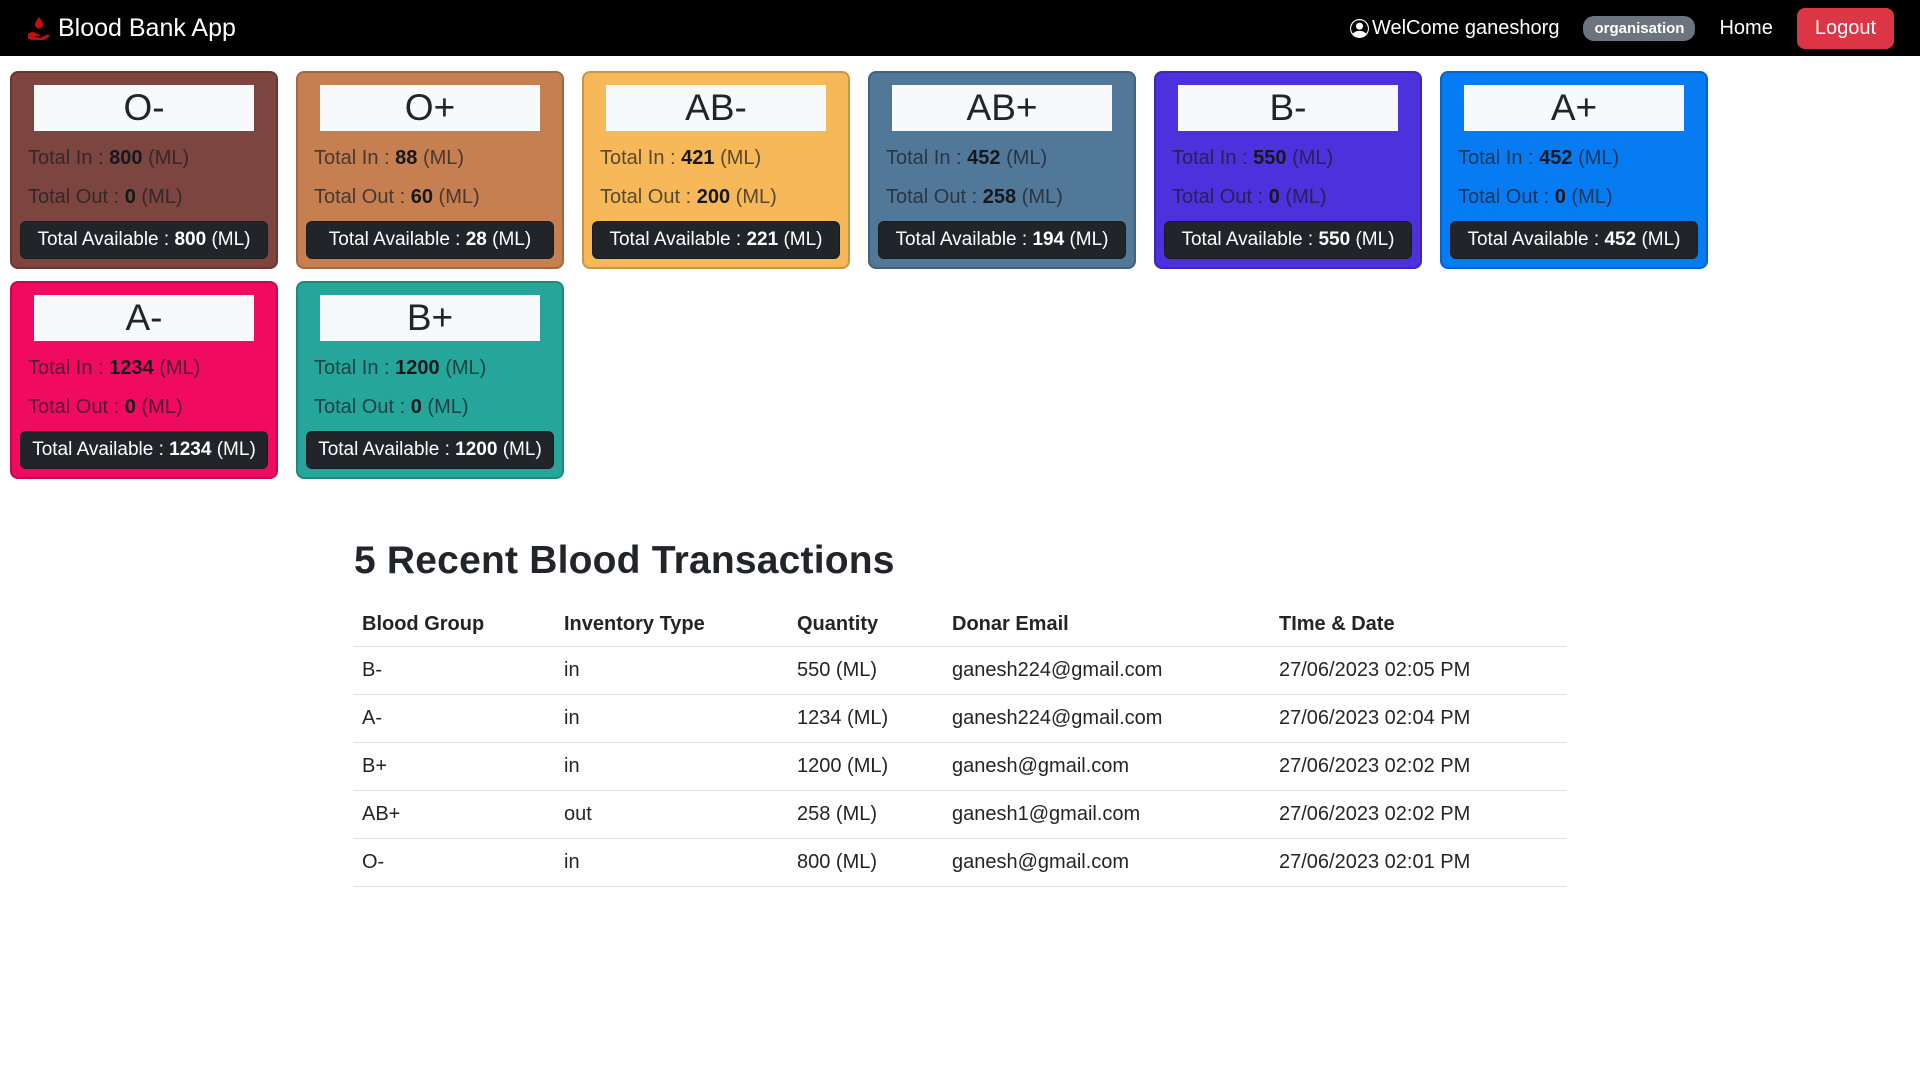 Image resolution: width=1920 pixels, height=1080 pixels. I want to click on total-available-footer: Total Available : 28 (ML), so click(430, 240).